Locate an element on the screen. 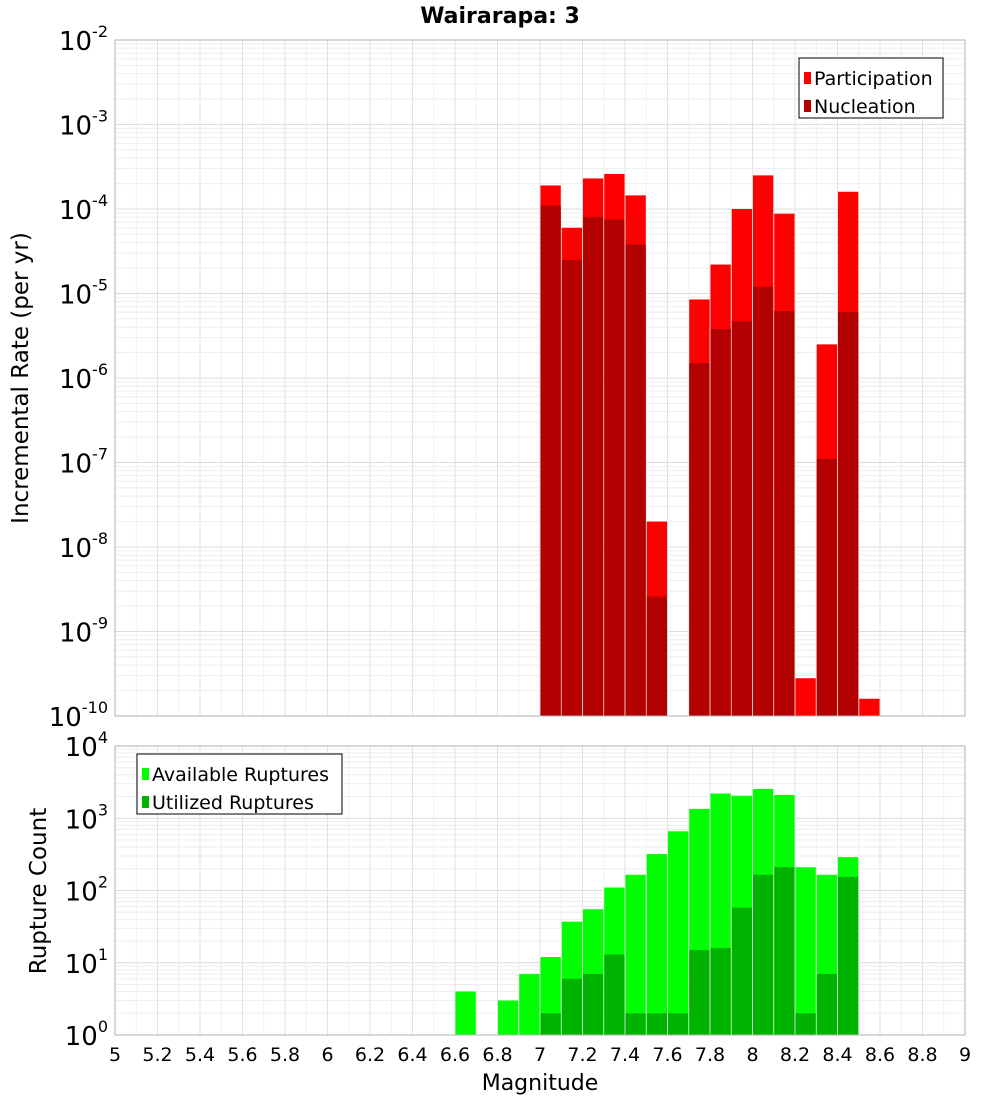 The height and width of the screenshot is (1104, 1000). y-tick-label: 10¹ is located at coordinates (86, 962).